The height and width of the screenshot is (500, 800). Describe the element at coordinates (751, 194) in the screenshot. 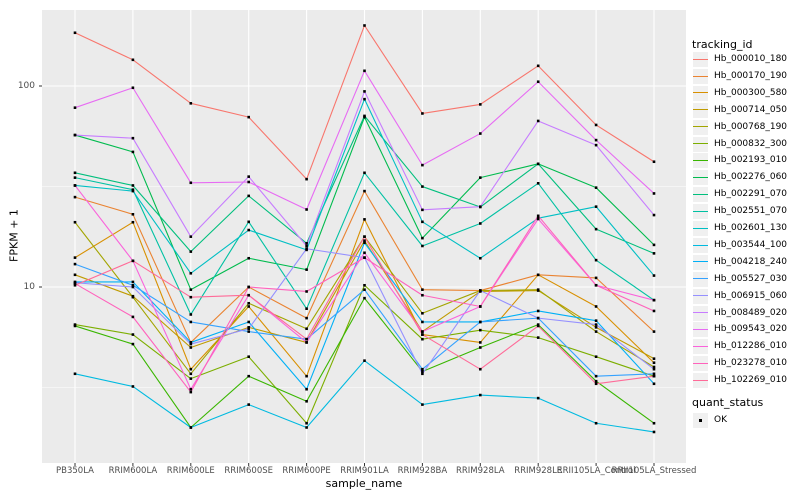

I see `legend-item-label: Hb_002291_070` at that location.